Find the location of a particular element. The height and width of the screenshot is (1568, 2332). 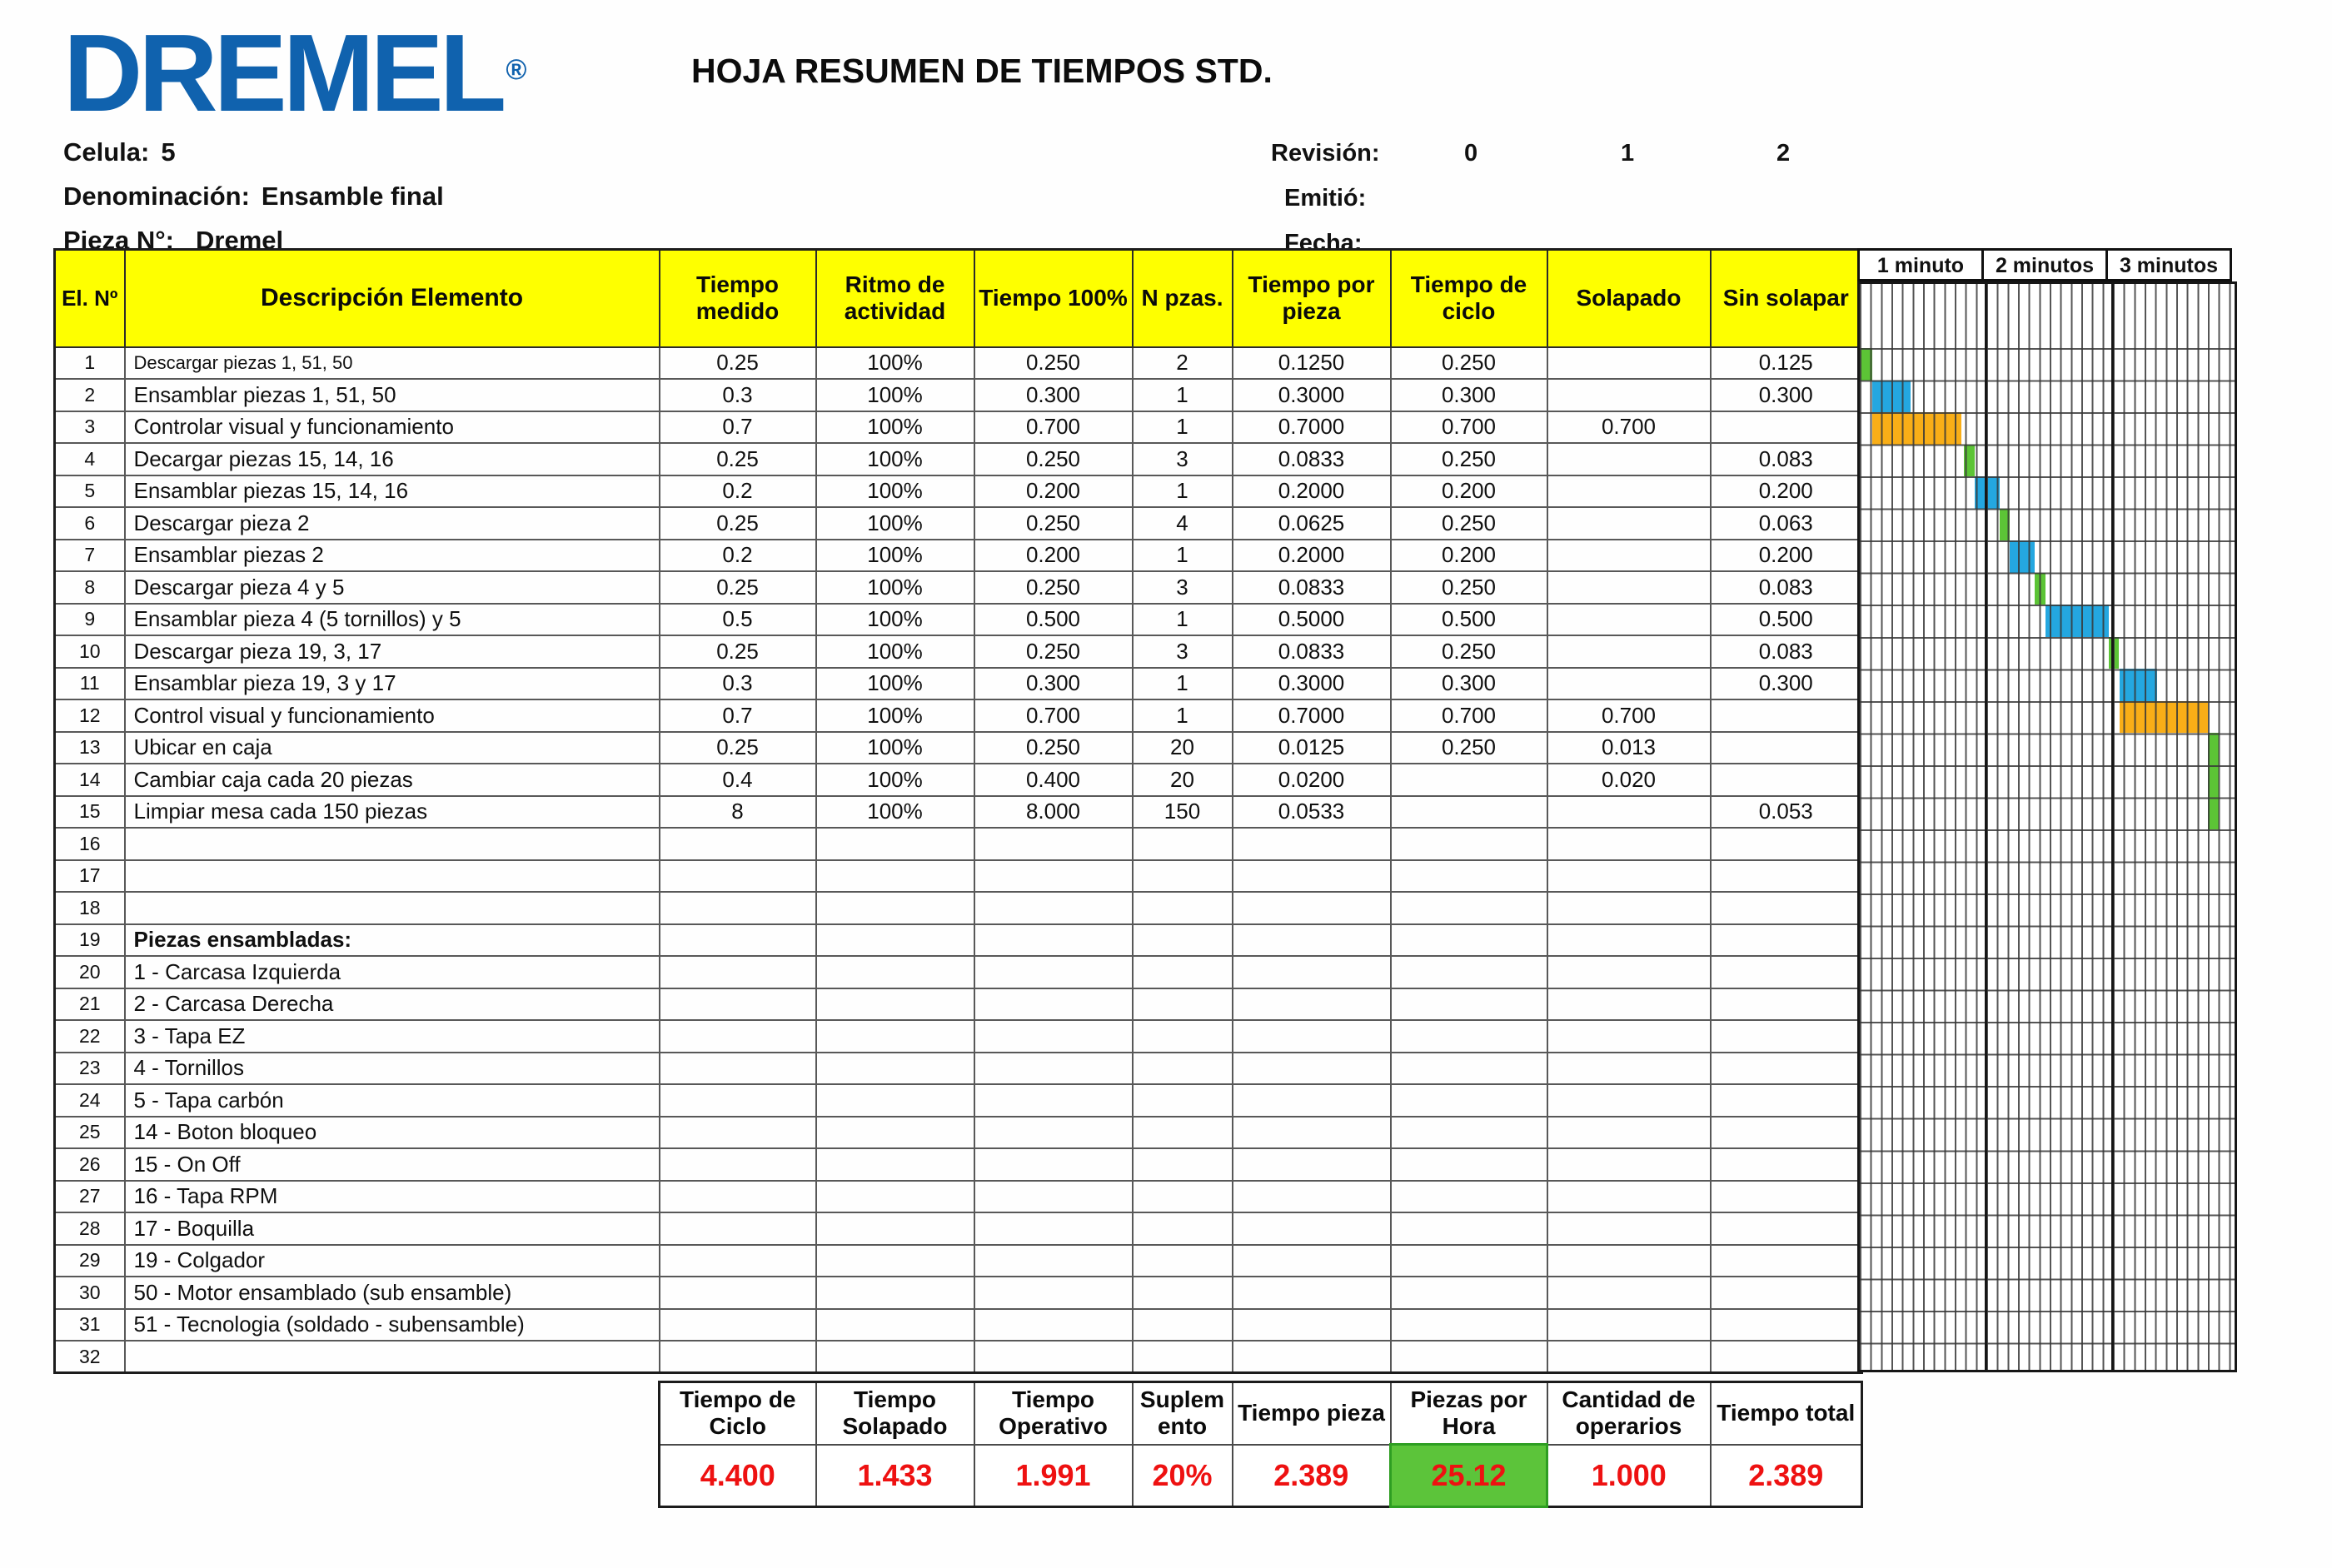

dremel-logo-text: DREMEL is located at coordinates (284, 73).